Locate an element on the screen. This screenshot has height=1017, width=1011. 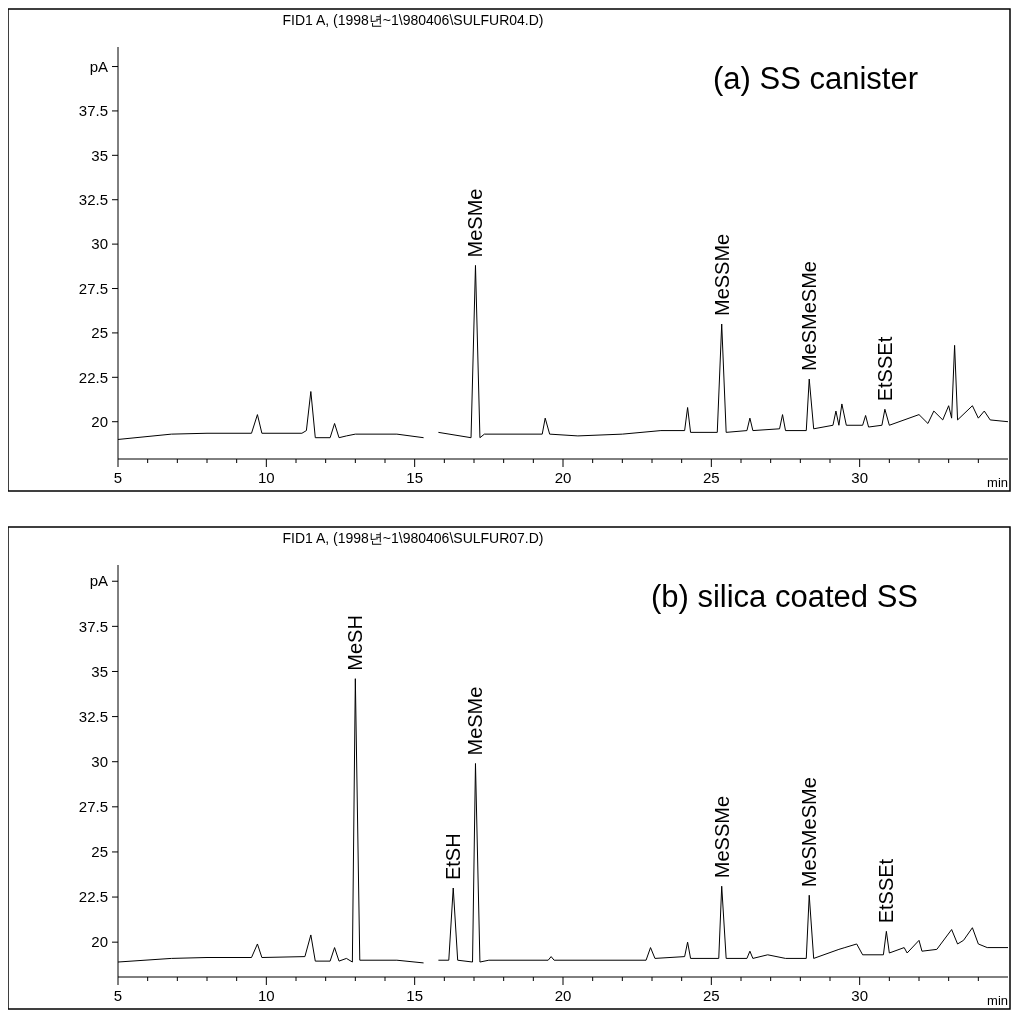
chart-title: FID1 A, (1998년~1\980406\SULFUR04.D) is located at coordinates (413, 20).